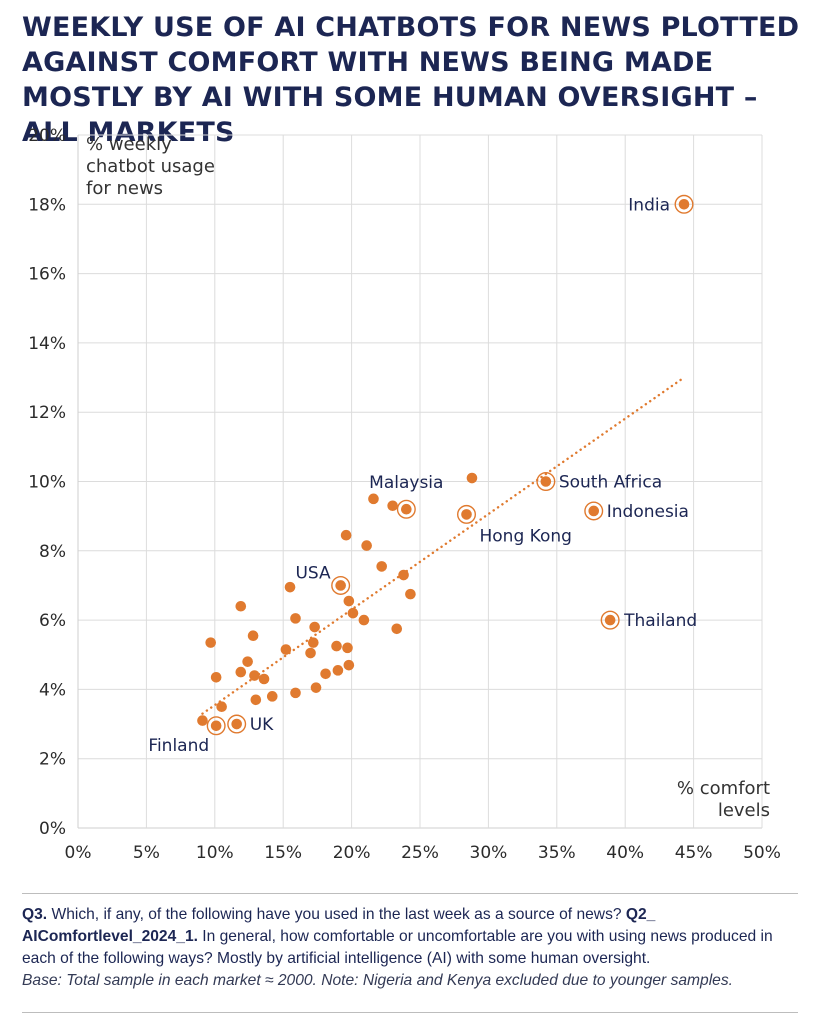  Describe the element at coordinates (406, 483) in the screenshot. I see `market-label: Malaysia` at that location.